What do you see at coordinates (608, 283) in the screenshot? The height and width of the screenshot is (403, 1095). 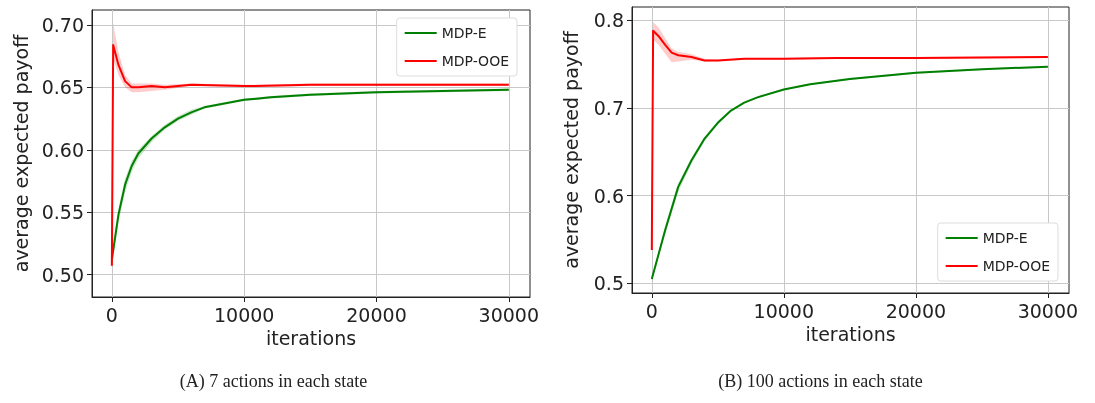 I see `y-tick-label: 0.5` at bounding box center [608, 283].